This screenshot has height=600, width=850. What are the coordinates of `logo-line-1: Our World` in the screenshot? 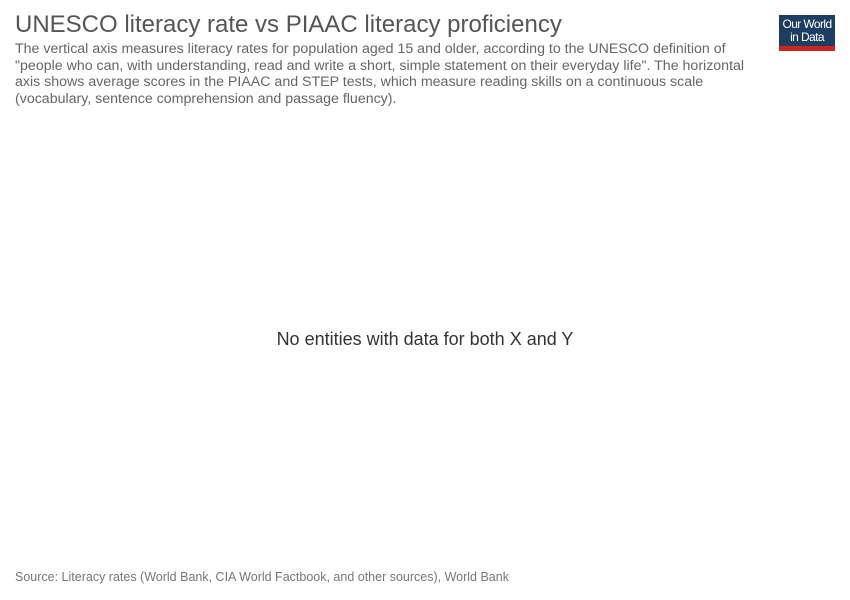 It's located at (807, 23).